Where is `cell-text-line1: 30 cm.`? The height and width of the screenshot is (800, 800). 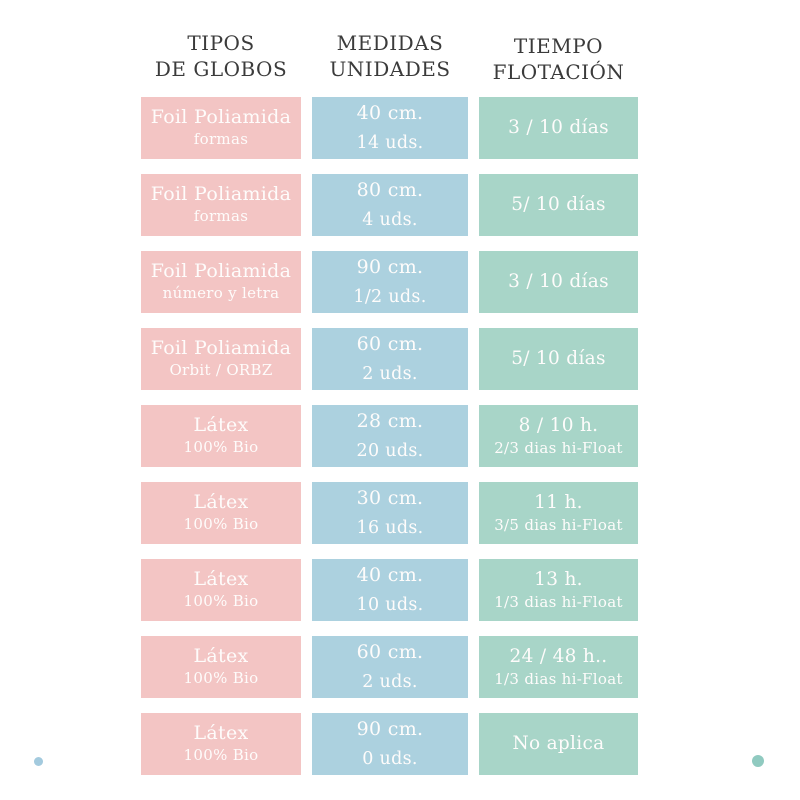
cell-text-line1: 30 cm. is located at coordinates (390, 498).